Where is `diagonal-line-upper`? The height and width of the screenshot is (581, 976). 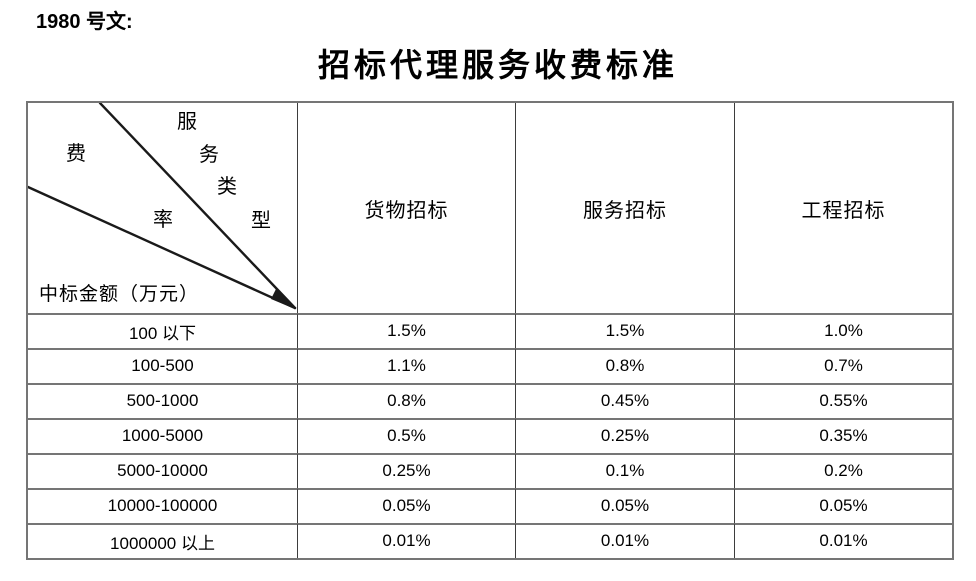 diagonal-line-upper is located at coordinates (197, 206).